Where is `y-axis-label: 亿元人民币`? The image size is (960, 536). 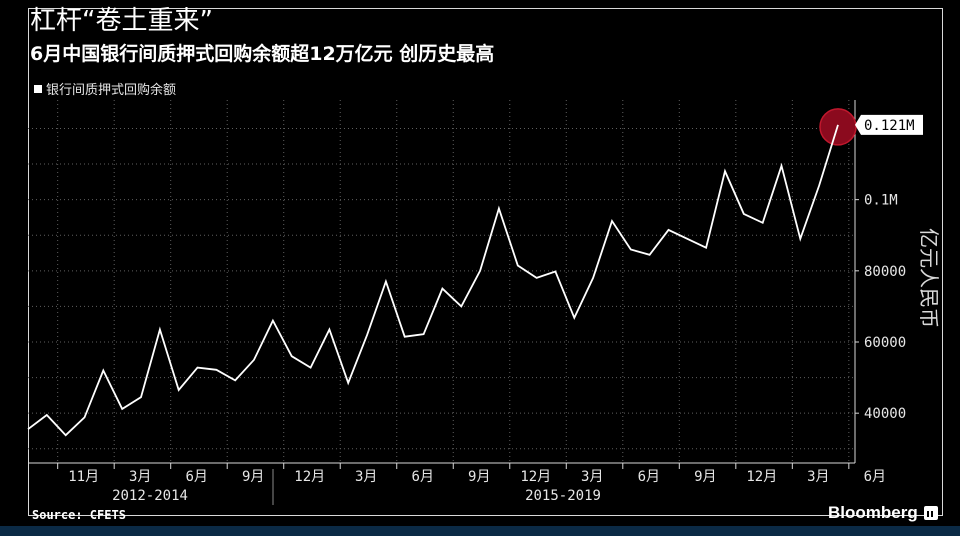
y-axis-label: 亿元人民币 is located at coordinates (929, 278).